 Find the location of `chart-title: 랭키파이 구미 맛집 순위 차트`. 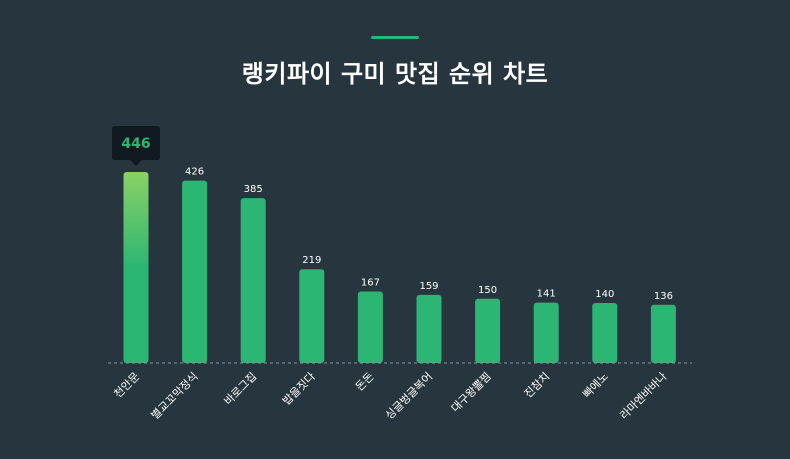

chart-title: 랭키파이 구미 맛집 순위 차트 is located at coordinates (395, 74).